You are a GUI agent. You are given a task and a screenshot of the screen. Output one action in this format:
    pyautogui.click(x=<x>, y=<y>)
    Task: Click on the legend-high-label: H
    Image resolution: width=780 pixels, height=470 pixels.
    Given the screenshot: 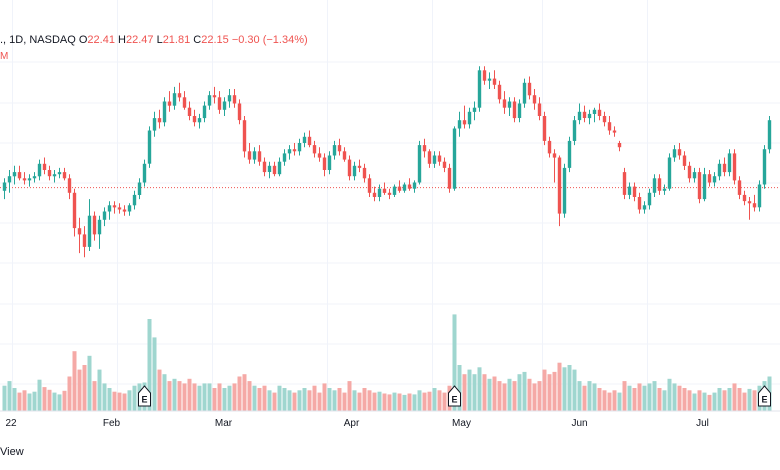 What is the action you would take?
    pyautogui.click(x=122, y=40)
    